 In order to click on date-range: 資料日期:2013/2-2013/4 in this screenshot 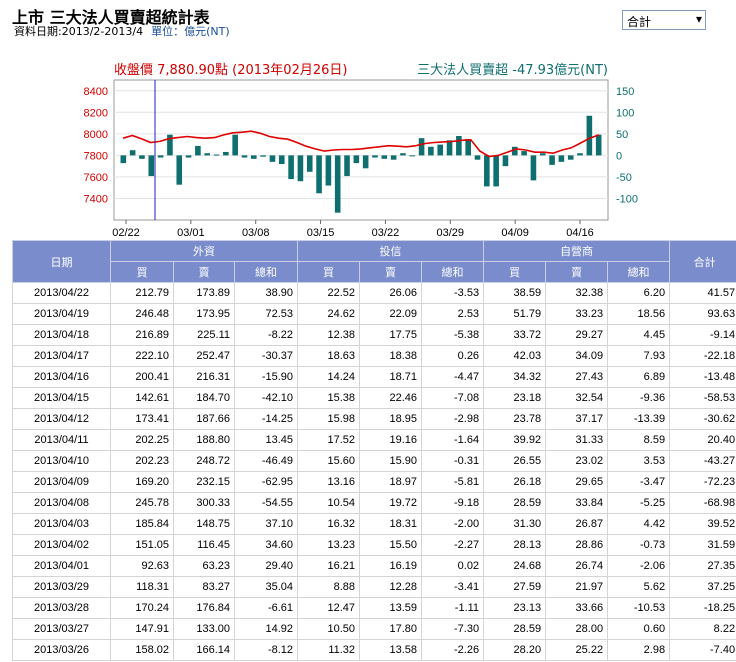, I will do `click(79, 31)`.